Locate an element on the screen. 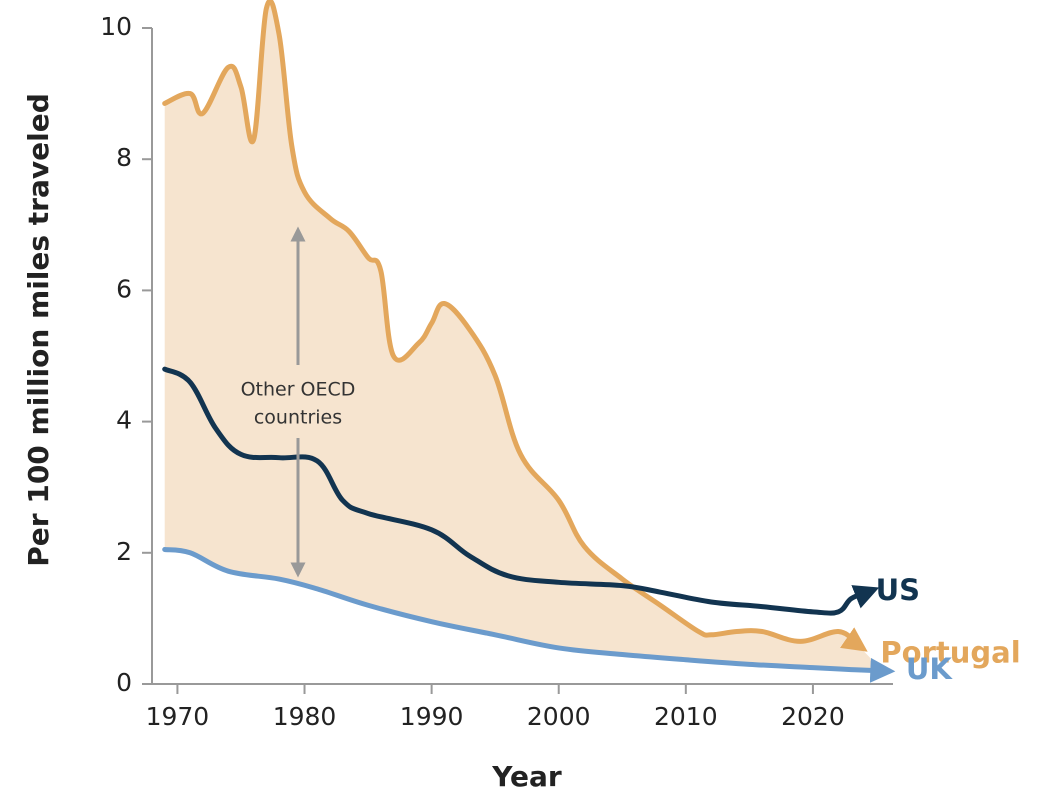  legend-label: UK is located at coordinates (930, 669).